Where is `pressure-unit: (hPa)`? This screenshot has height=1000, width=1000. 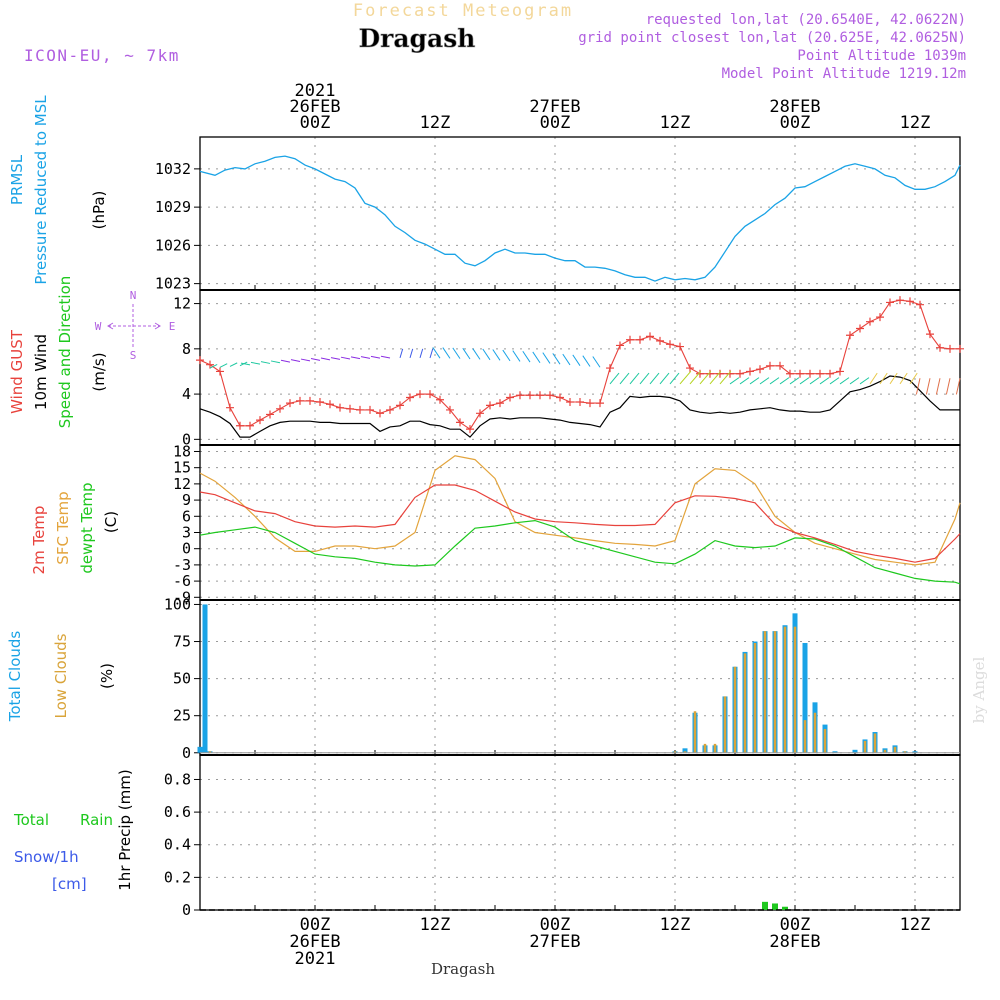 pressure-unit: (hPa) is located at coordinates (99, 210).